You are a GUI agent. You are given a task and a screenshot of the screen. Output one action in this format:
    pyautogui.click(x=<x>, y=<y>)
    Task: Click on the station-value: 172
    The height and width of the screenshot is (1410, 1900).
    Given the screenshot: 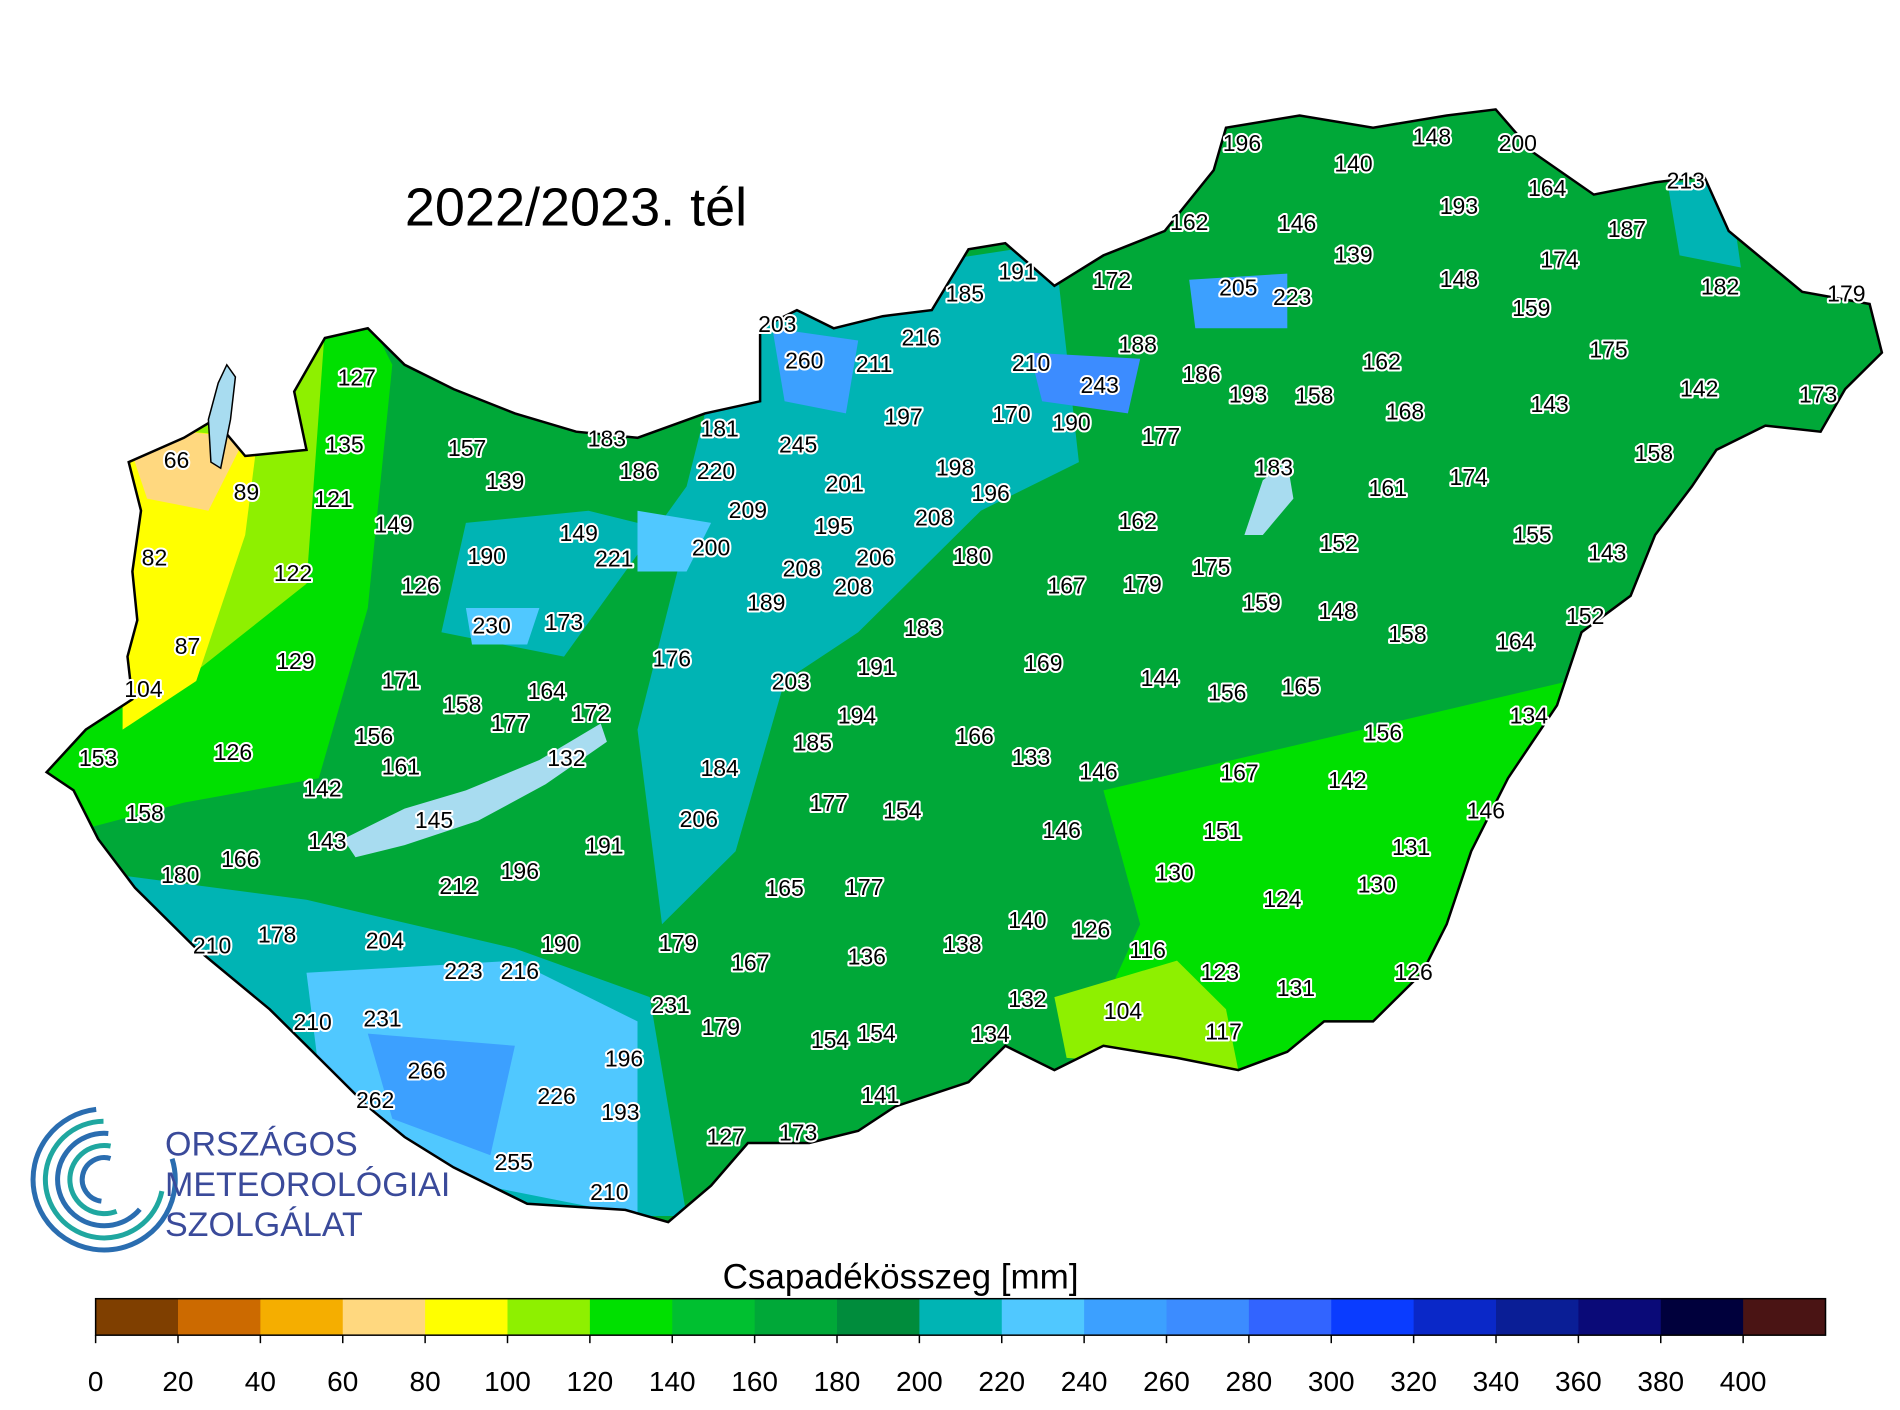 What is the action you would take?
    pyautogui.click(x=591, y=713)
    